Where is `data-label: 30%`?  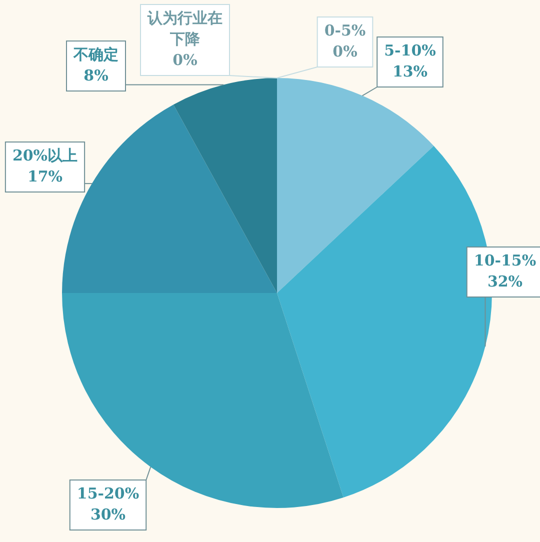 data-label: 30% is located at coordinates (108, 514).